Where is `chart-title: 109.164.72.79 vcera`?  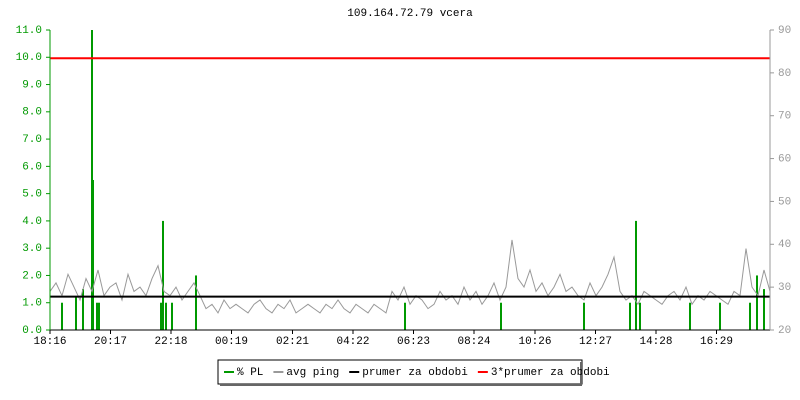
chart-title: 109.164.72.79 vcera is located at coordinates (410, 14).